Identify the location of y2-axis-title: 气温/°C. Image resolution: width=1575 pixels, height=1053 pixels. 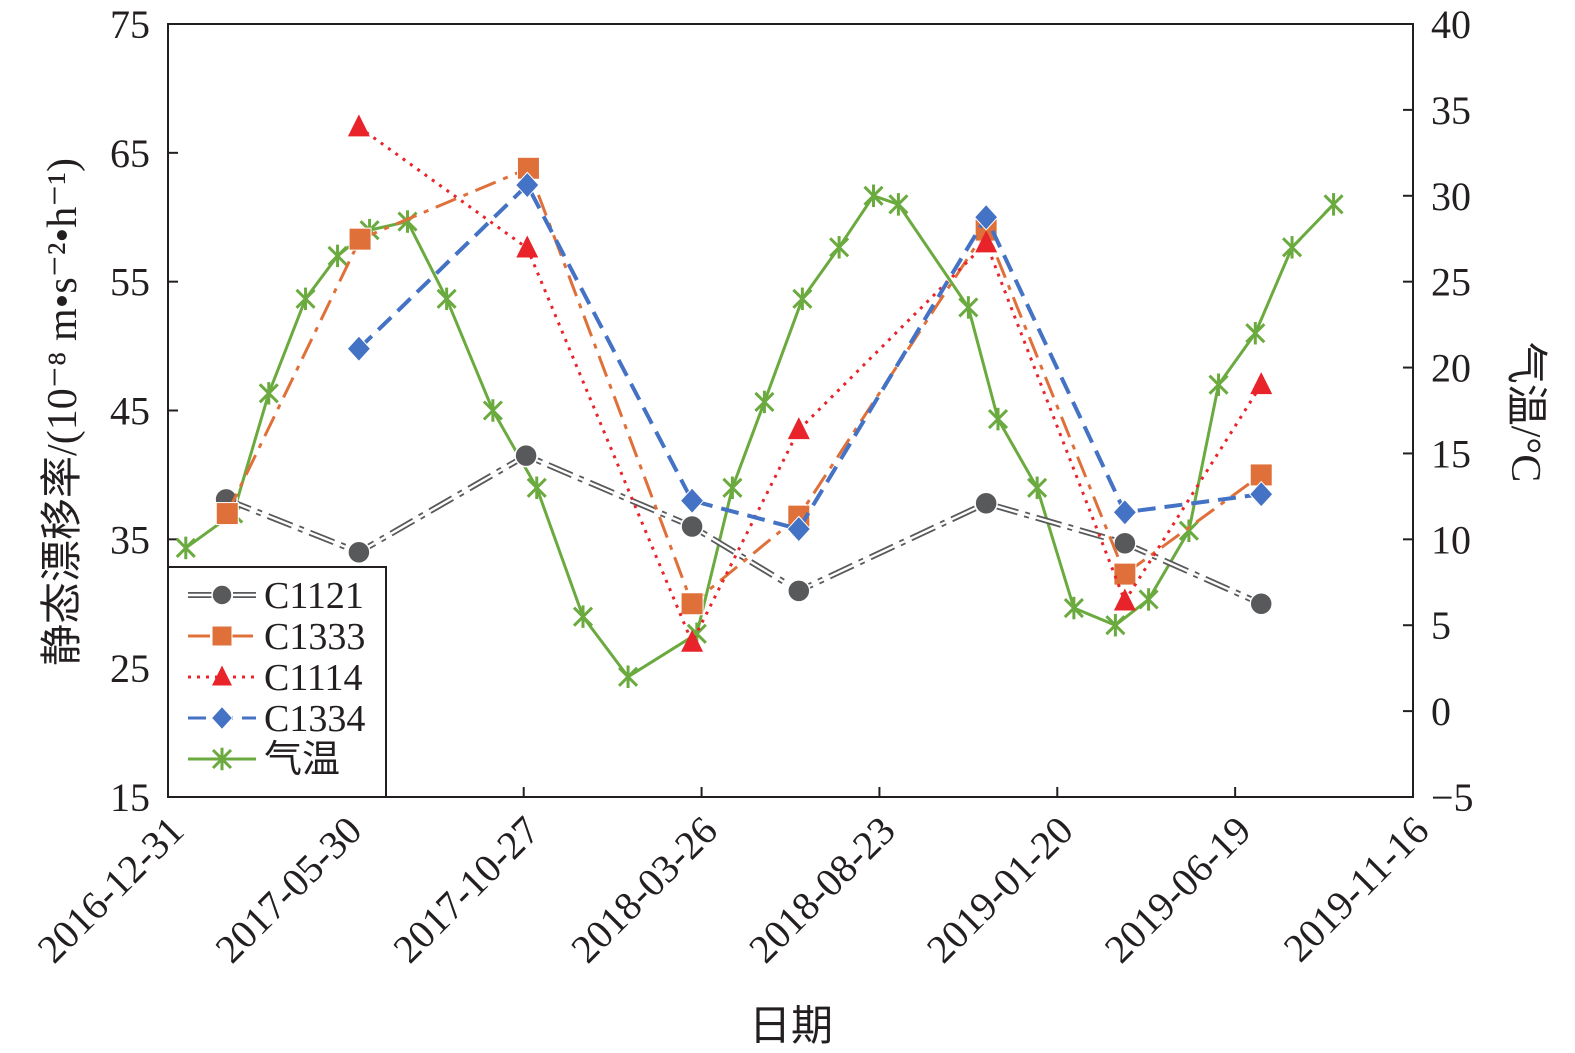
(1525, 412).